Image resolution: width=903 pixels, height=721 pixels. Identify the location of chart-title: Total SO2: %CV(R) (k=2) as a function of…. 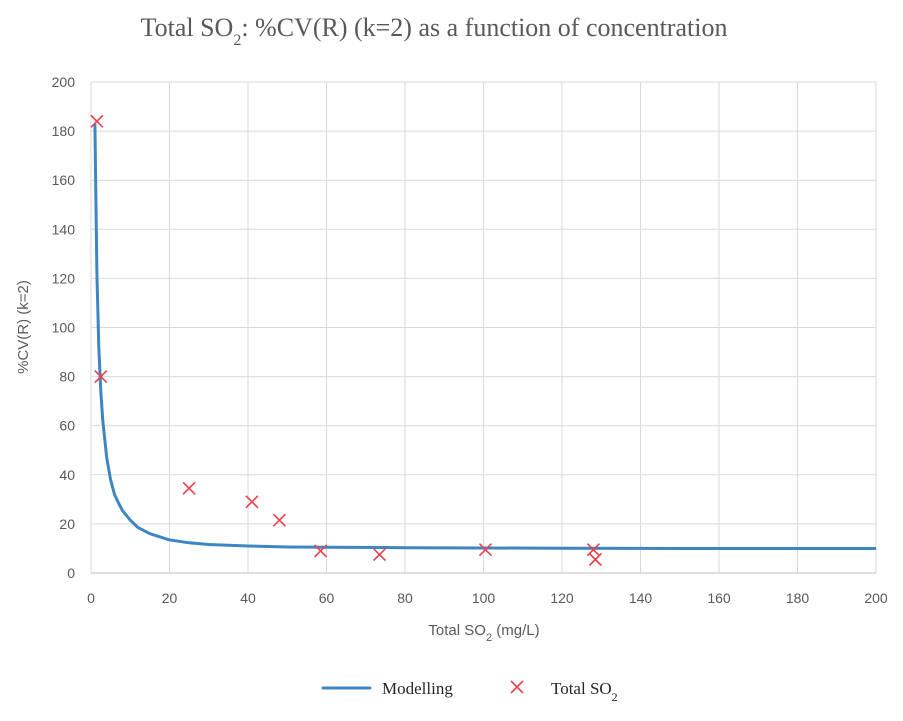
(434, 31).